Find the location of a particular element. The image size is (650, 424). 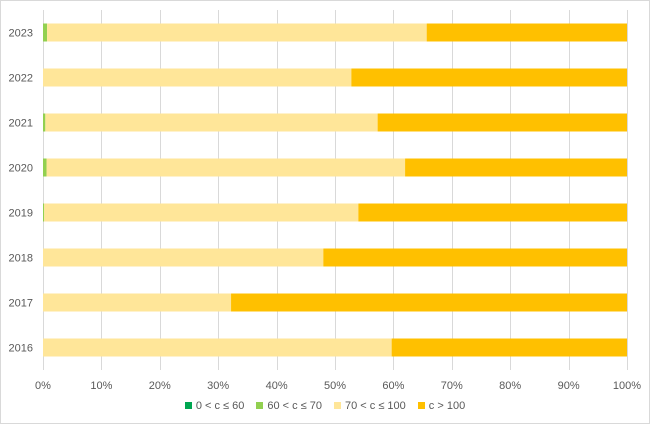

x-tick-label-8: 80% is located at coordinates (510, 386).